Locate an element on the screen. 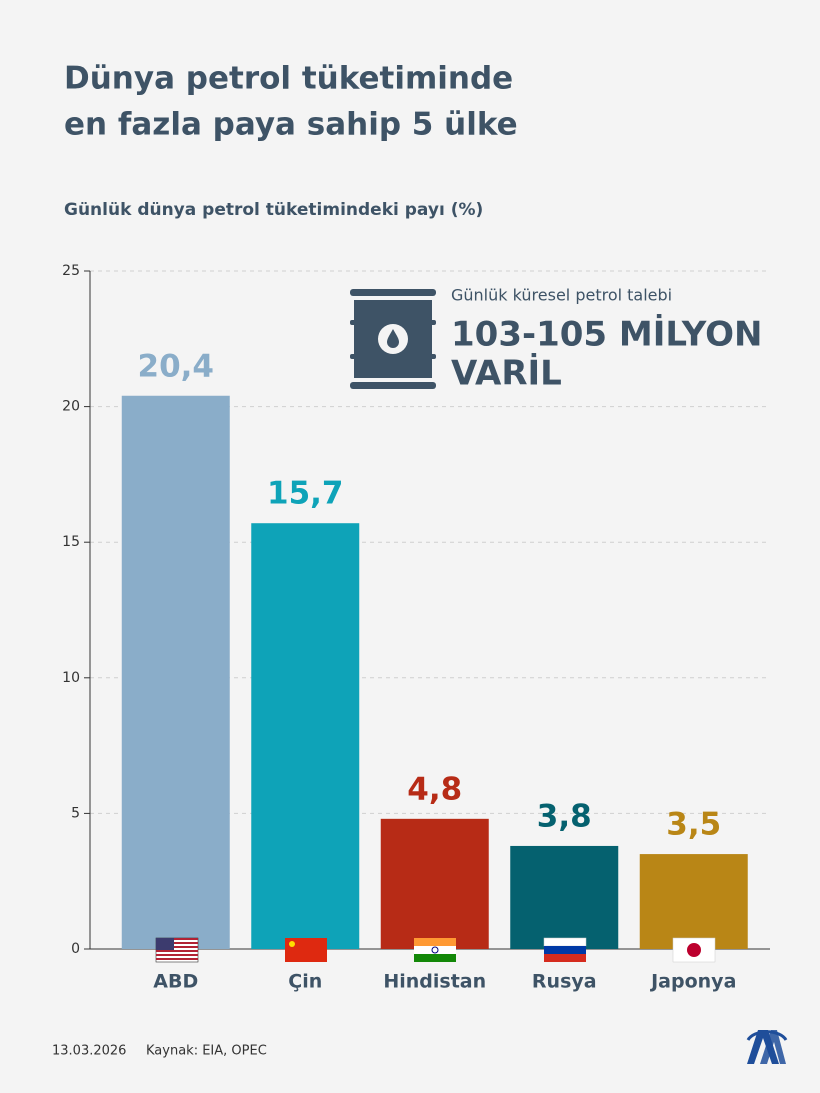 The height and width of the screenshot is (1093, 820). x-tick-label: Hindistan is located at coordinates (434, 982).